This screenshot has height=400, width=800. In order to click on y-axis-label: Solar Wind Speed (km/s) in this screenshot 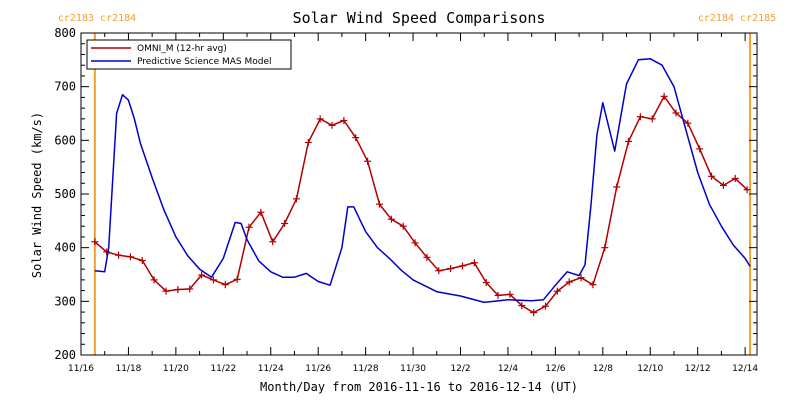, I will do `click(37, 195)`.